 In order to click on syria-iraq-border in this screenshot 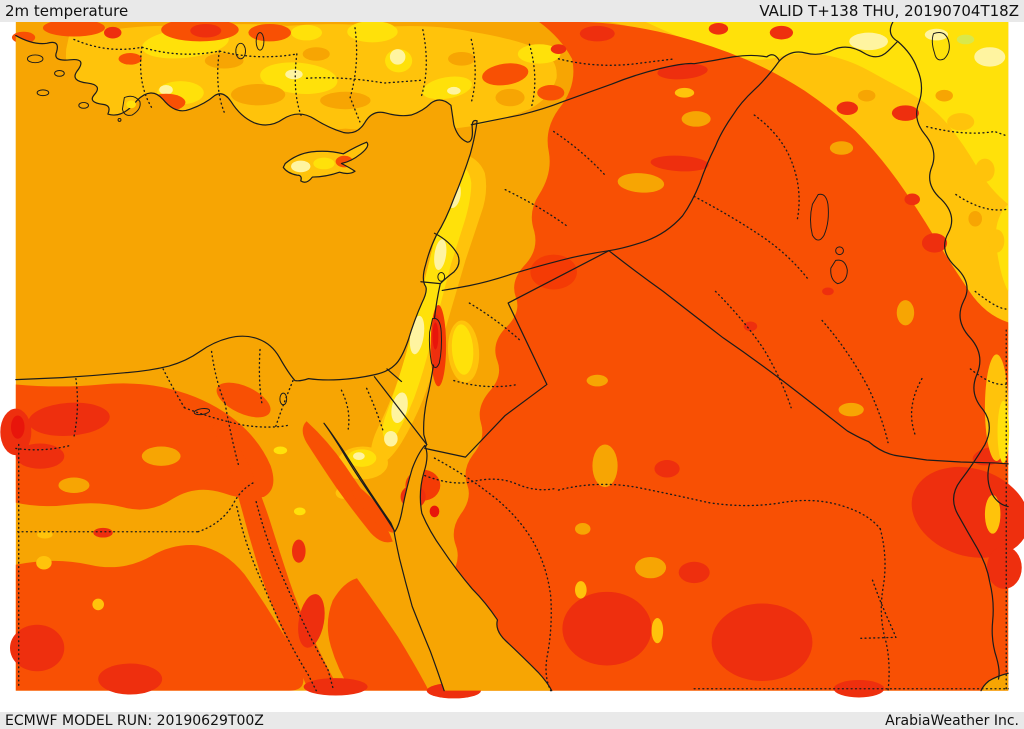, I will do `click(694, 156)`.